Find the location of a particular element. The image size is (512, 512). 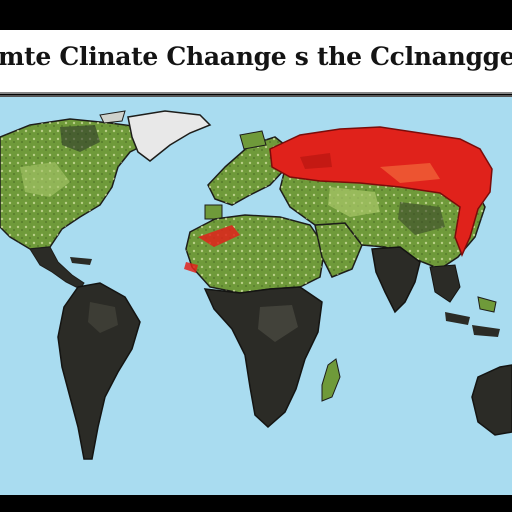

europe is located at coordinates (247, 175).